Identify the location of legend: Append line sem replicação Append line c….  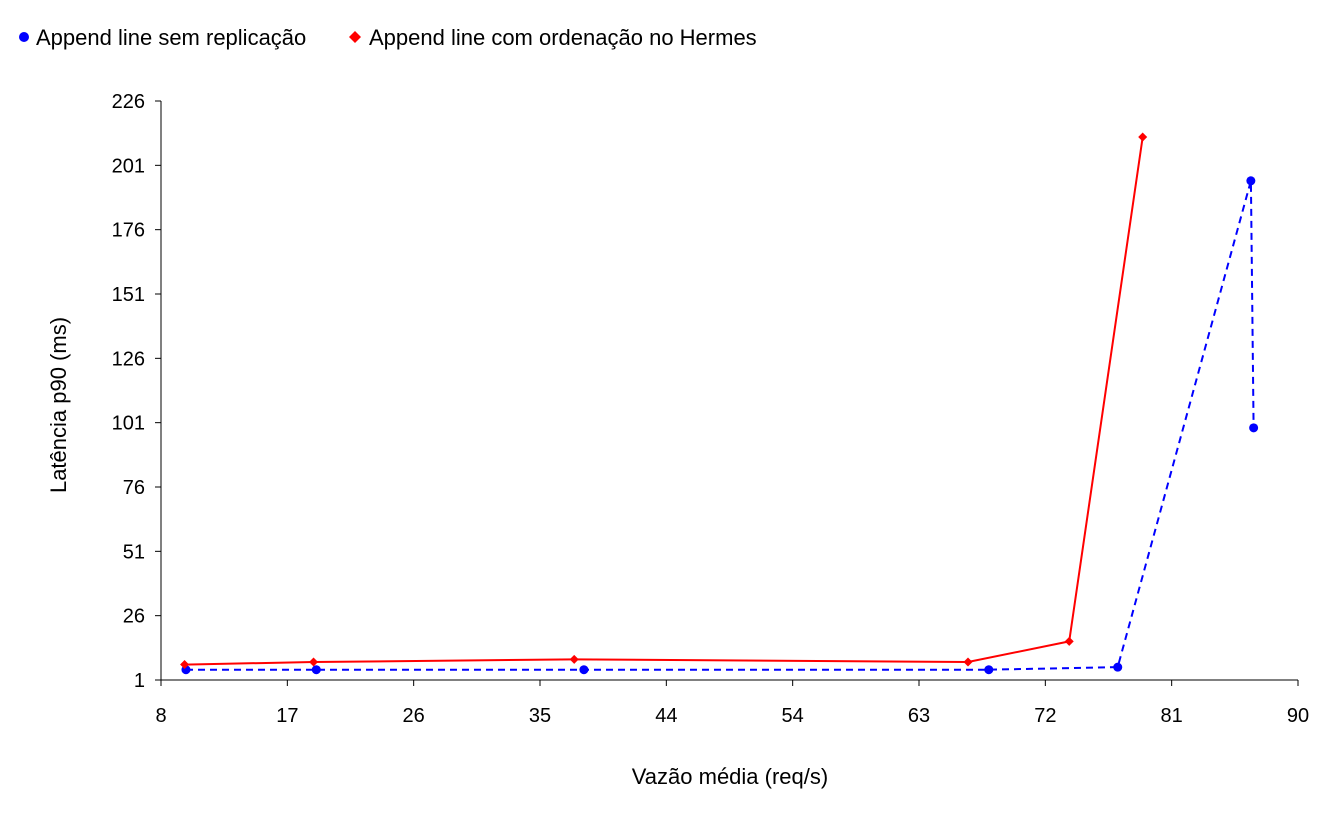
(388, 37).